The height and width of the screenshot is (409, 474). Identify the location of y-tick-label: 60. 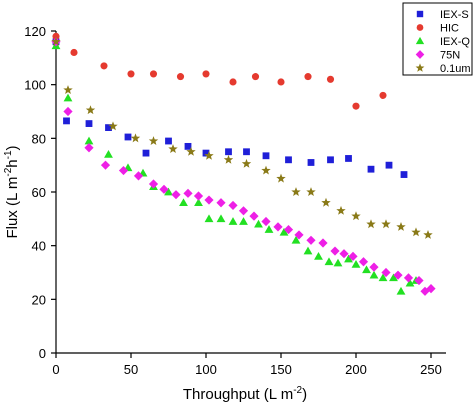
(39, 192).